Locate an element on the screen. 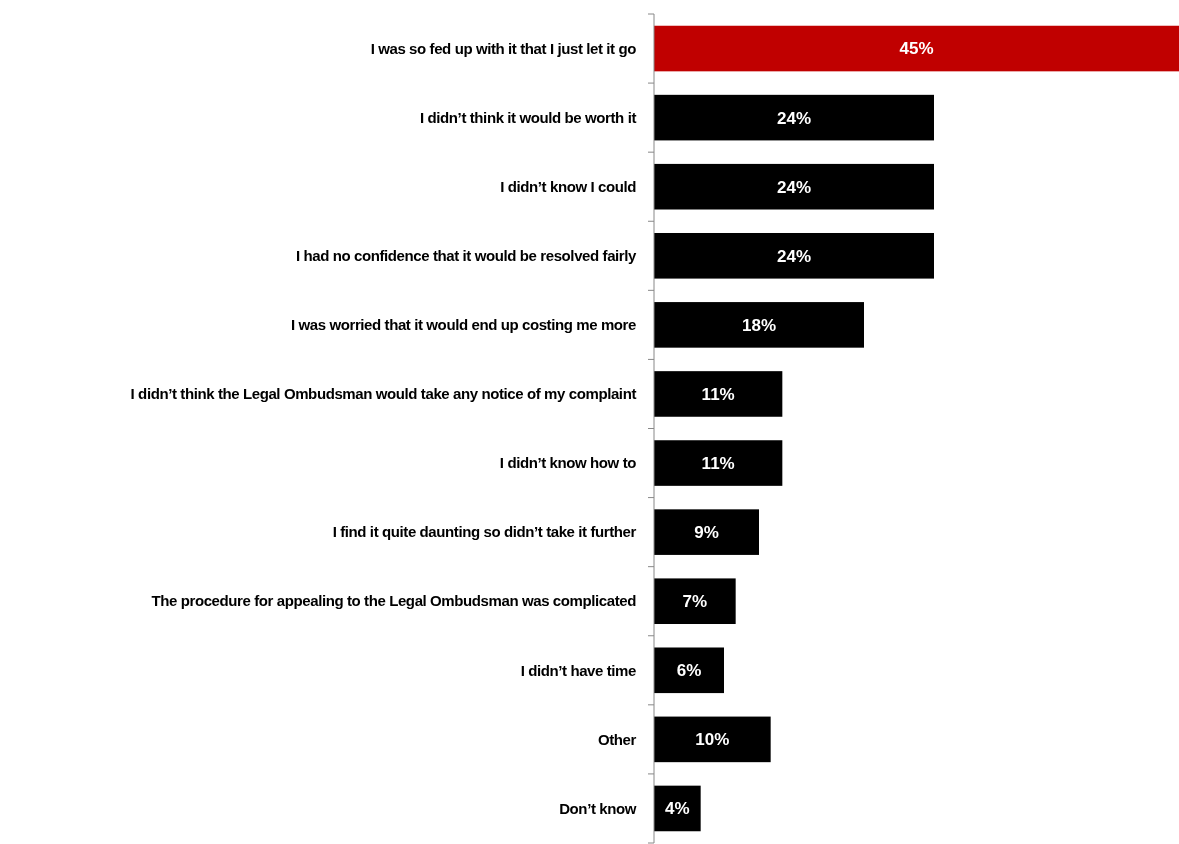 This screenshot has width=1179, height=844. data-label: 18% is located at coordinates (759, 325).